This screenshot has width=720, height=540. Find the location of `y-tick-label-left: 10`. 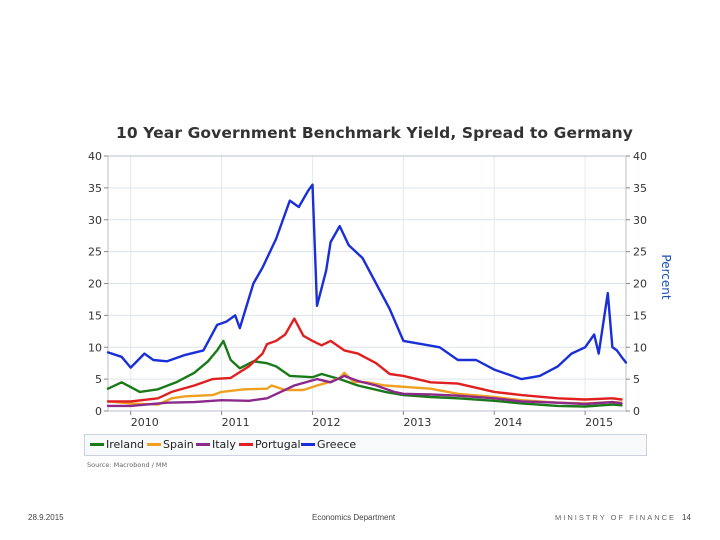

y-tick-label-left: 10 is located at coordinates (95, 347).